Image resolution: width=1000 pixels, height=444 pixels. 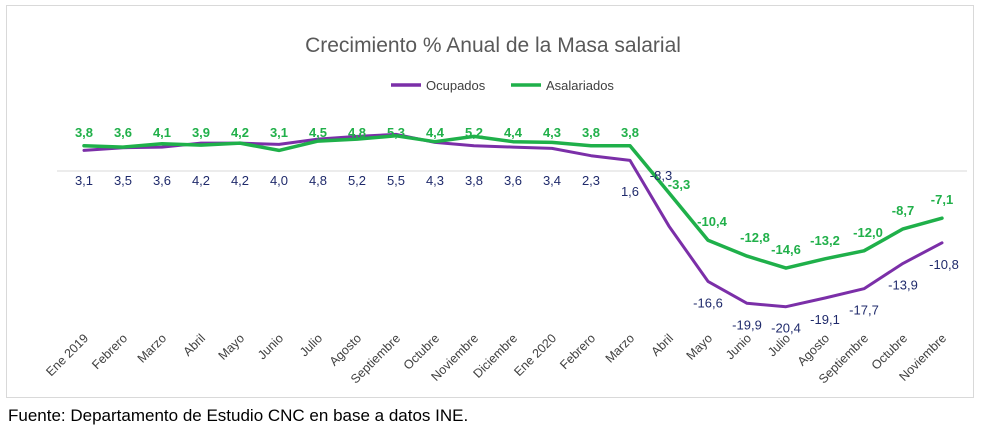 What do you see at coordinates (825, 319) in the screenshot?
I see `data-label-ocupados: -19,1` at bounding box center [825, 319].